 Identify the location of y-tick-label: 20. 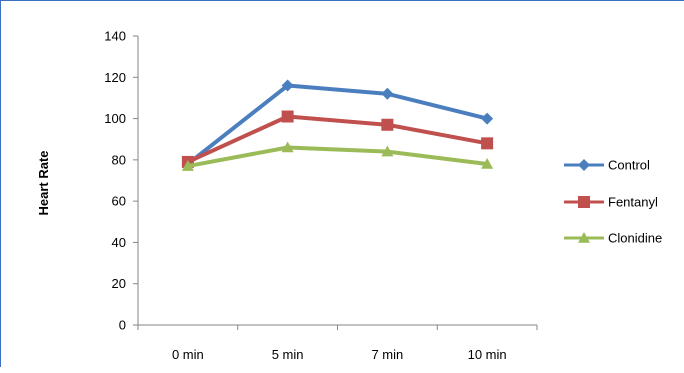
(119, 283).